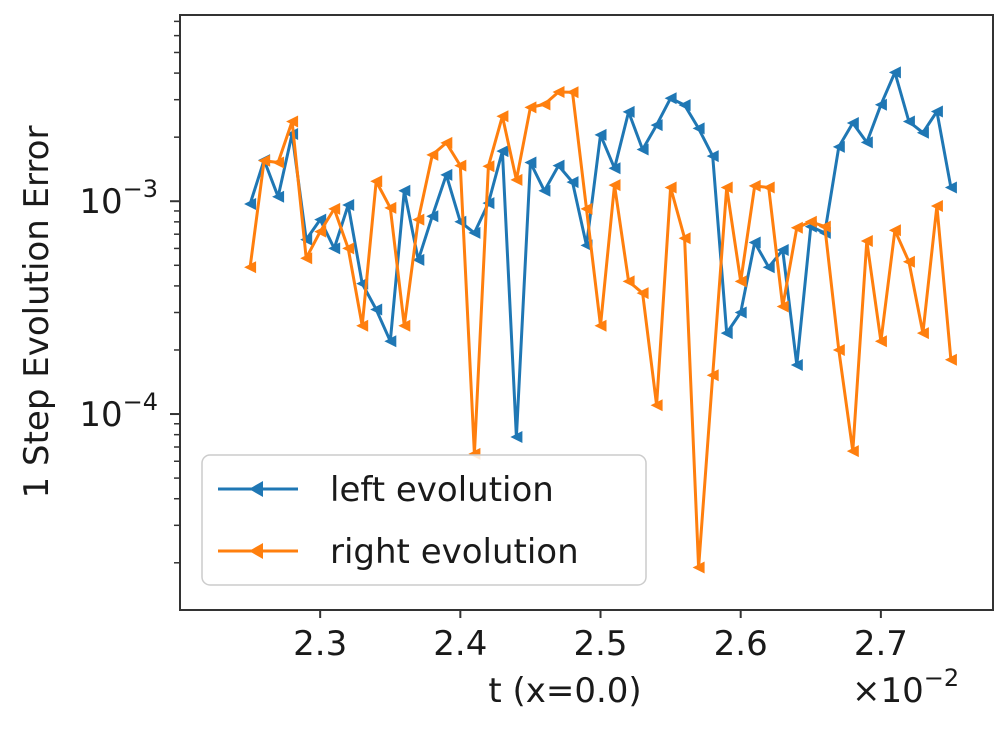 The image size is (996, 730). I want to click on legend-label-left: left evolution, so click(442, 490).